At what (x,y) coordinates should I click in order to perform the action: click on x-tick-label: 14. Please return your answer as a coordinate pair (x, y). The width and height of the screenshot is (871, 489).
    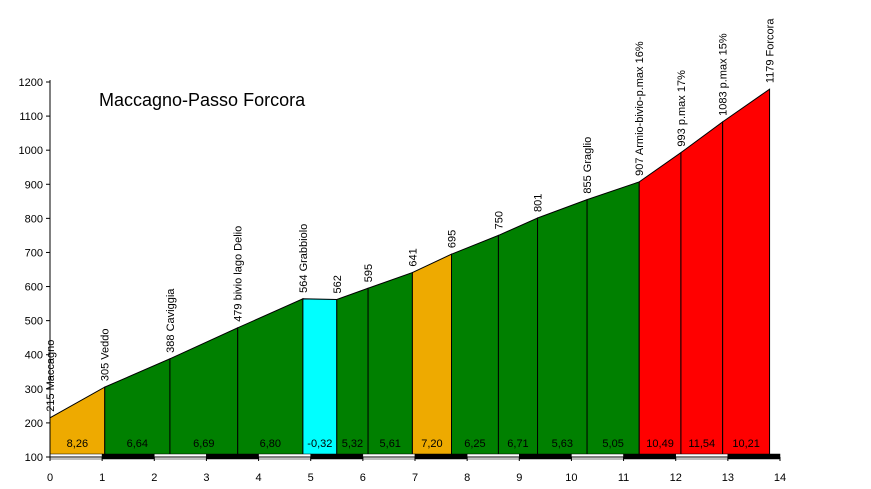
    Looking at the image, I should click on (780, 478).